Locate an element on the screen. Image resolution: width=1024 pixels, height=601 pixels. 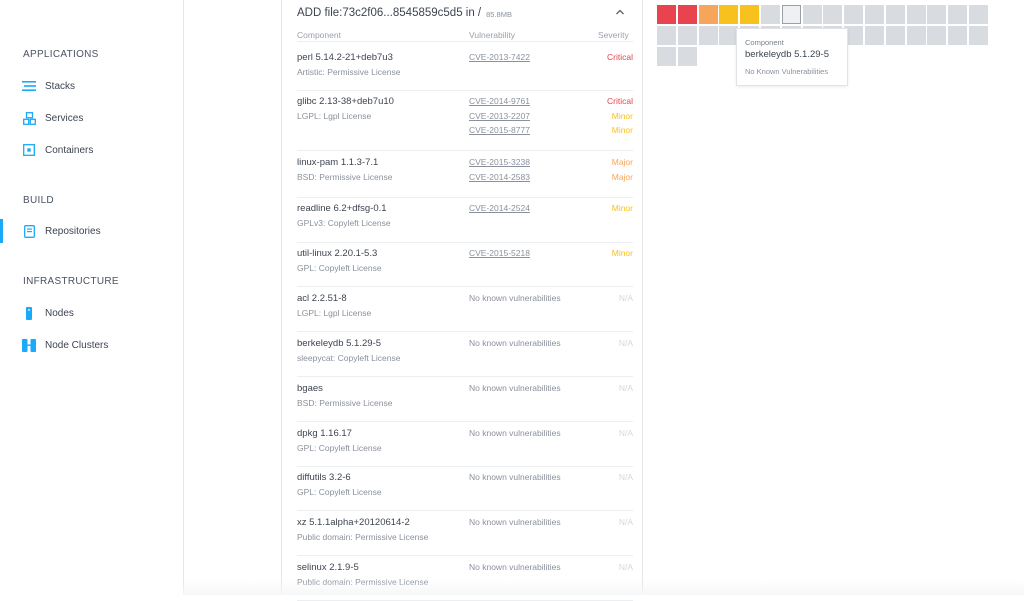
cve-link: CVE-2013-2207 is located at coordinates (499, 115).